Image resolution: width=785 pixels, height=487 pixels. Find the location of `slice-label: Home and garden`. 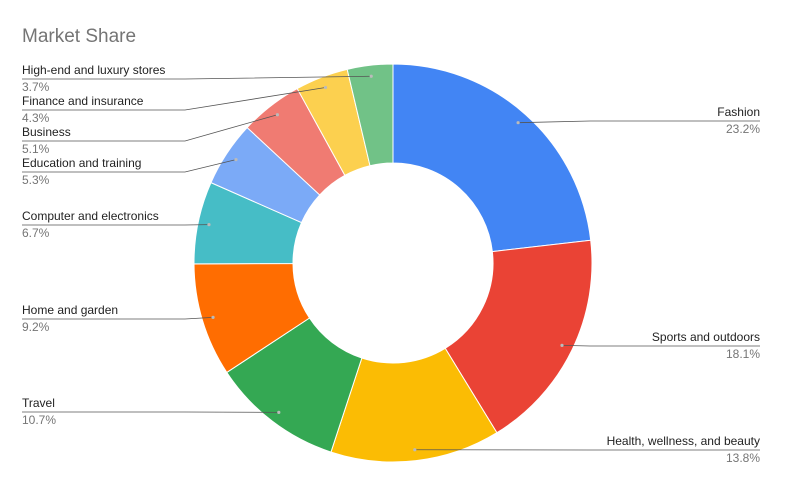

slice-label: Home and garden is located at coordinates (70, 310).